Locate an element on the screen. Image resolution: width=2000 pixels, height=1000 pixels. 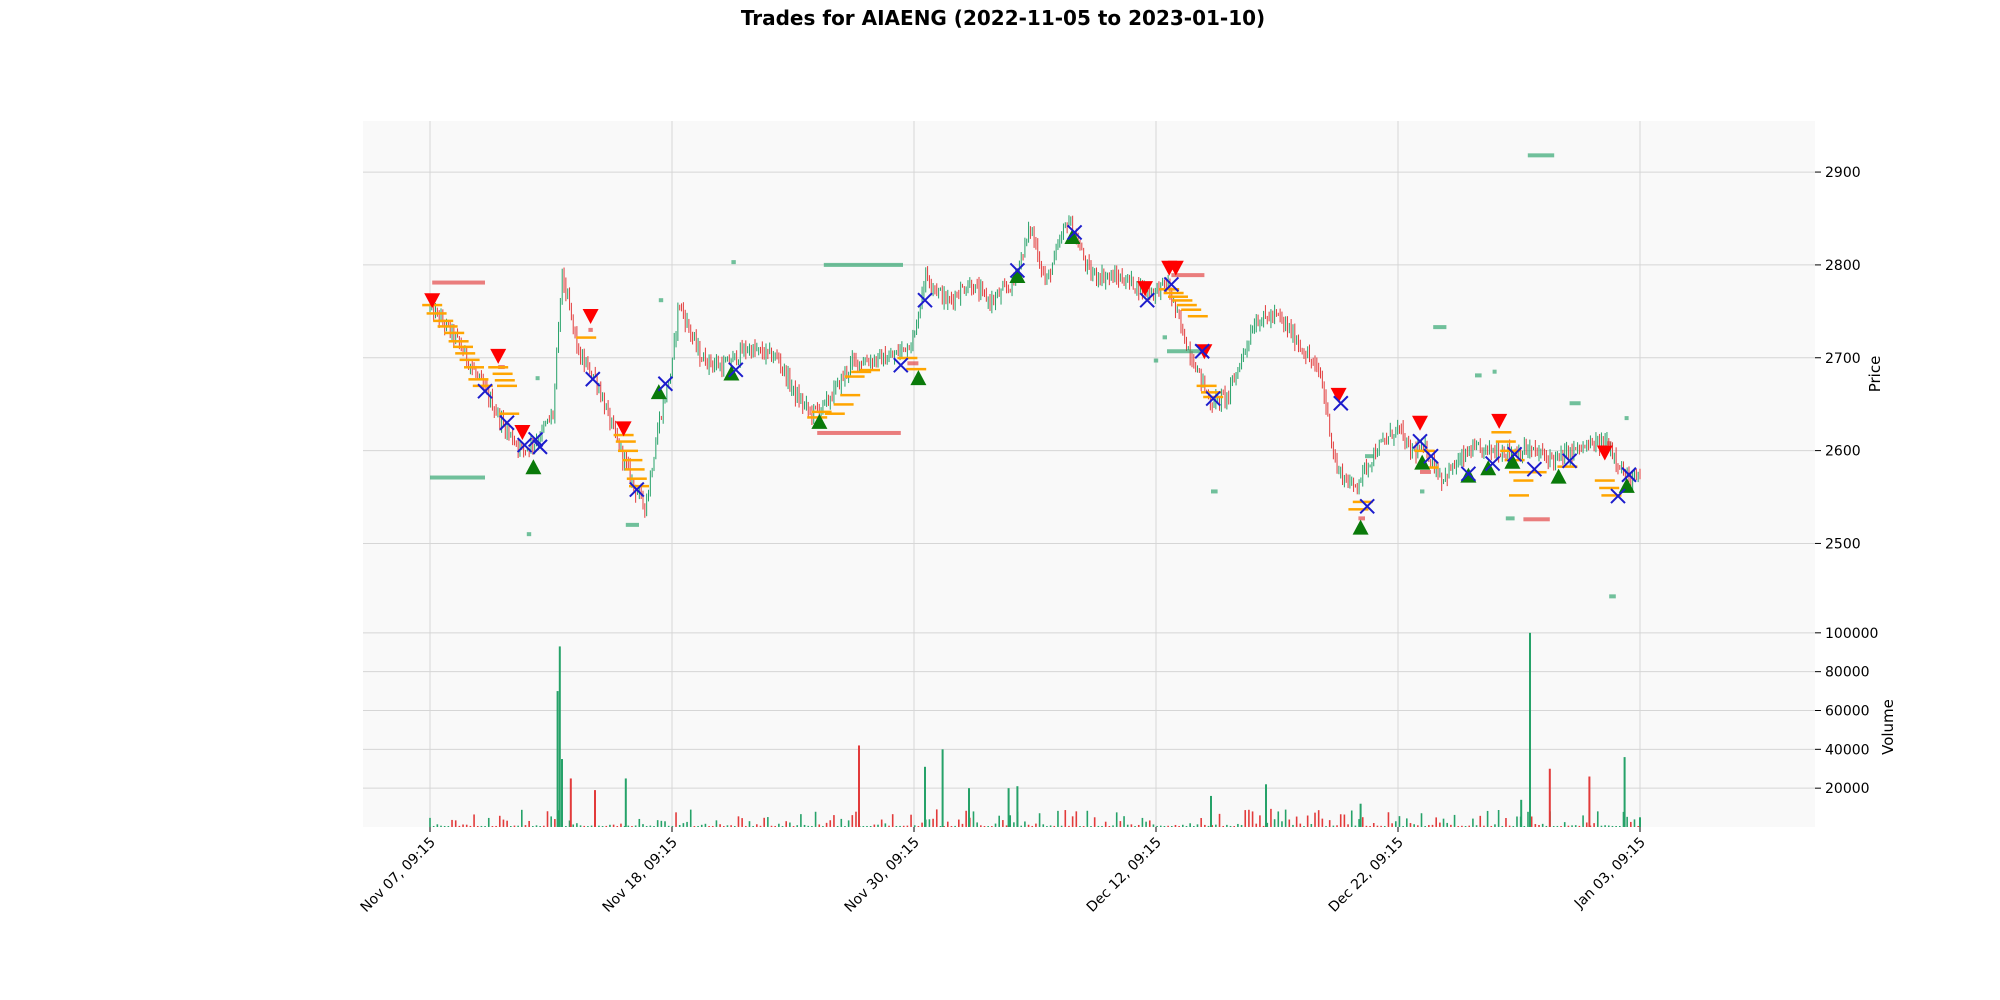
volume-tick-label: 100000 is located at coordinates (1851, 634).